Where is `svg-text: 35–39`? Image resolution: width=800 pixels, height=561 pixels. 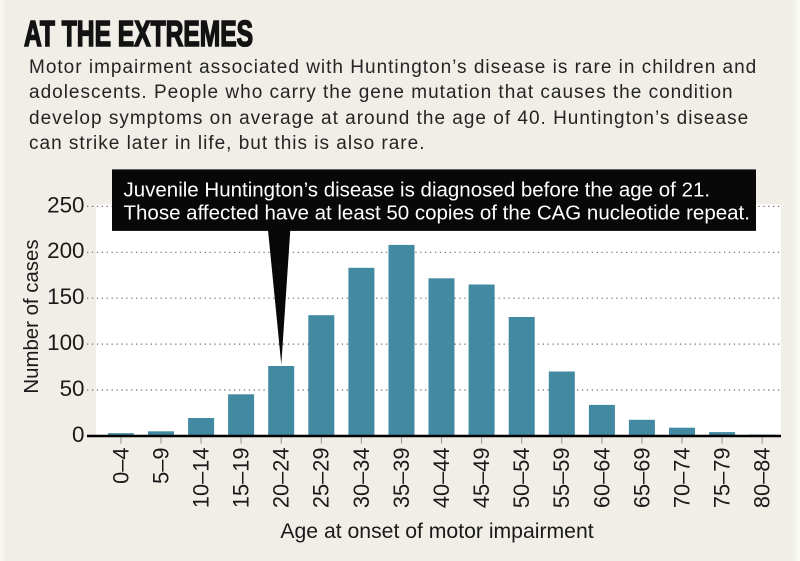 svg-text: 35–39 is located at coordinates (401, 478).